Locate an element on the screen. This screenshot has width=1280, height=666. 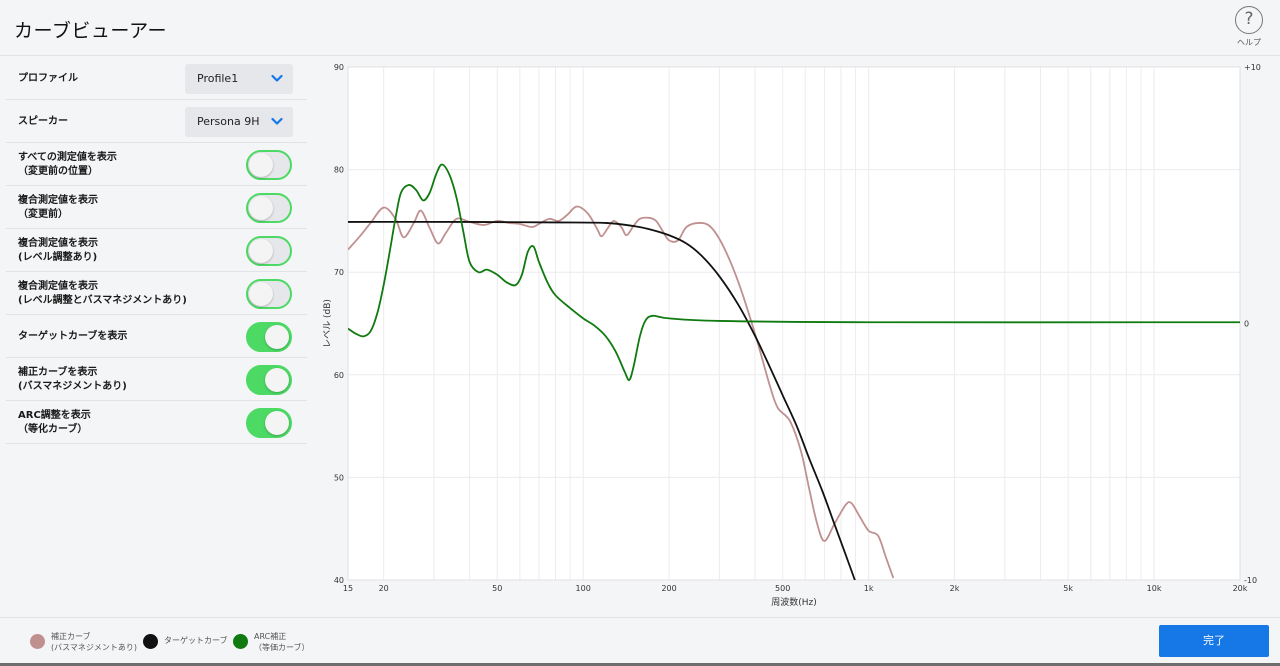
toggle-row: 複合測定値を表示 (レベル調整とバスマネジメントあり) is located at coordinates (156, 293).